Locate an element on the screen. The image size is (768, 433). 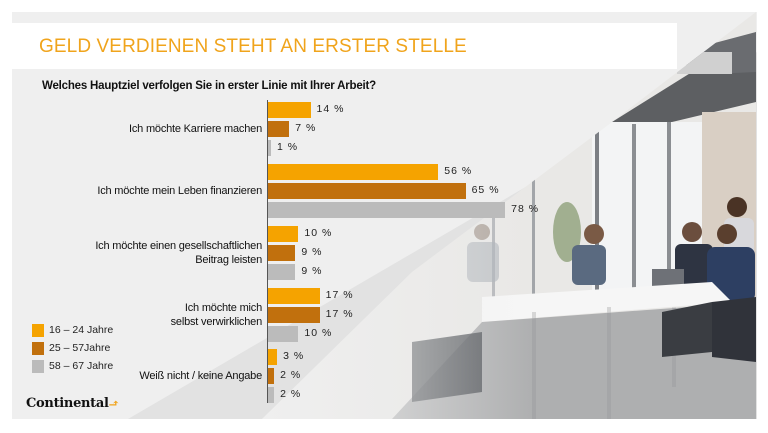
category-label-line: Ich möchte mich is located at coordinates (223, 308).